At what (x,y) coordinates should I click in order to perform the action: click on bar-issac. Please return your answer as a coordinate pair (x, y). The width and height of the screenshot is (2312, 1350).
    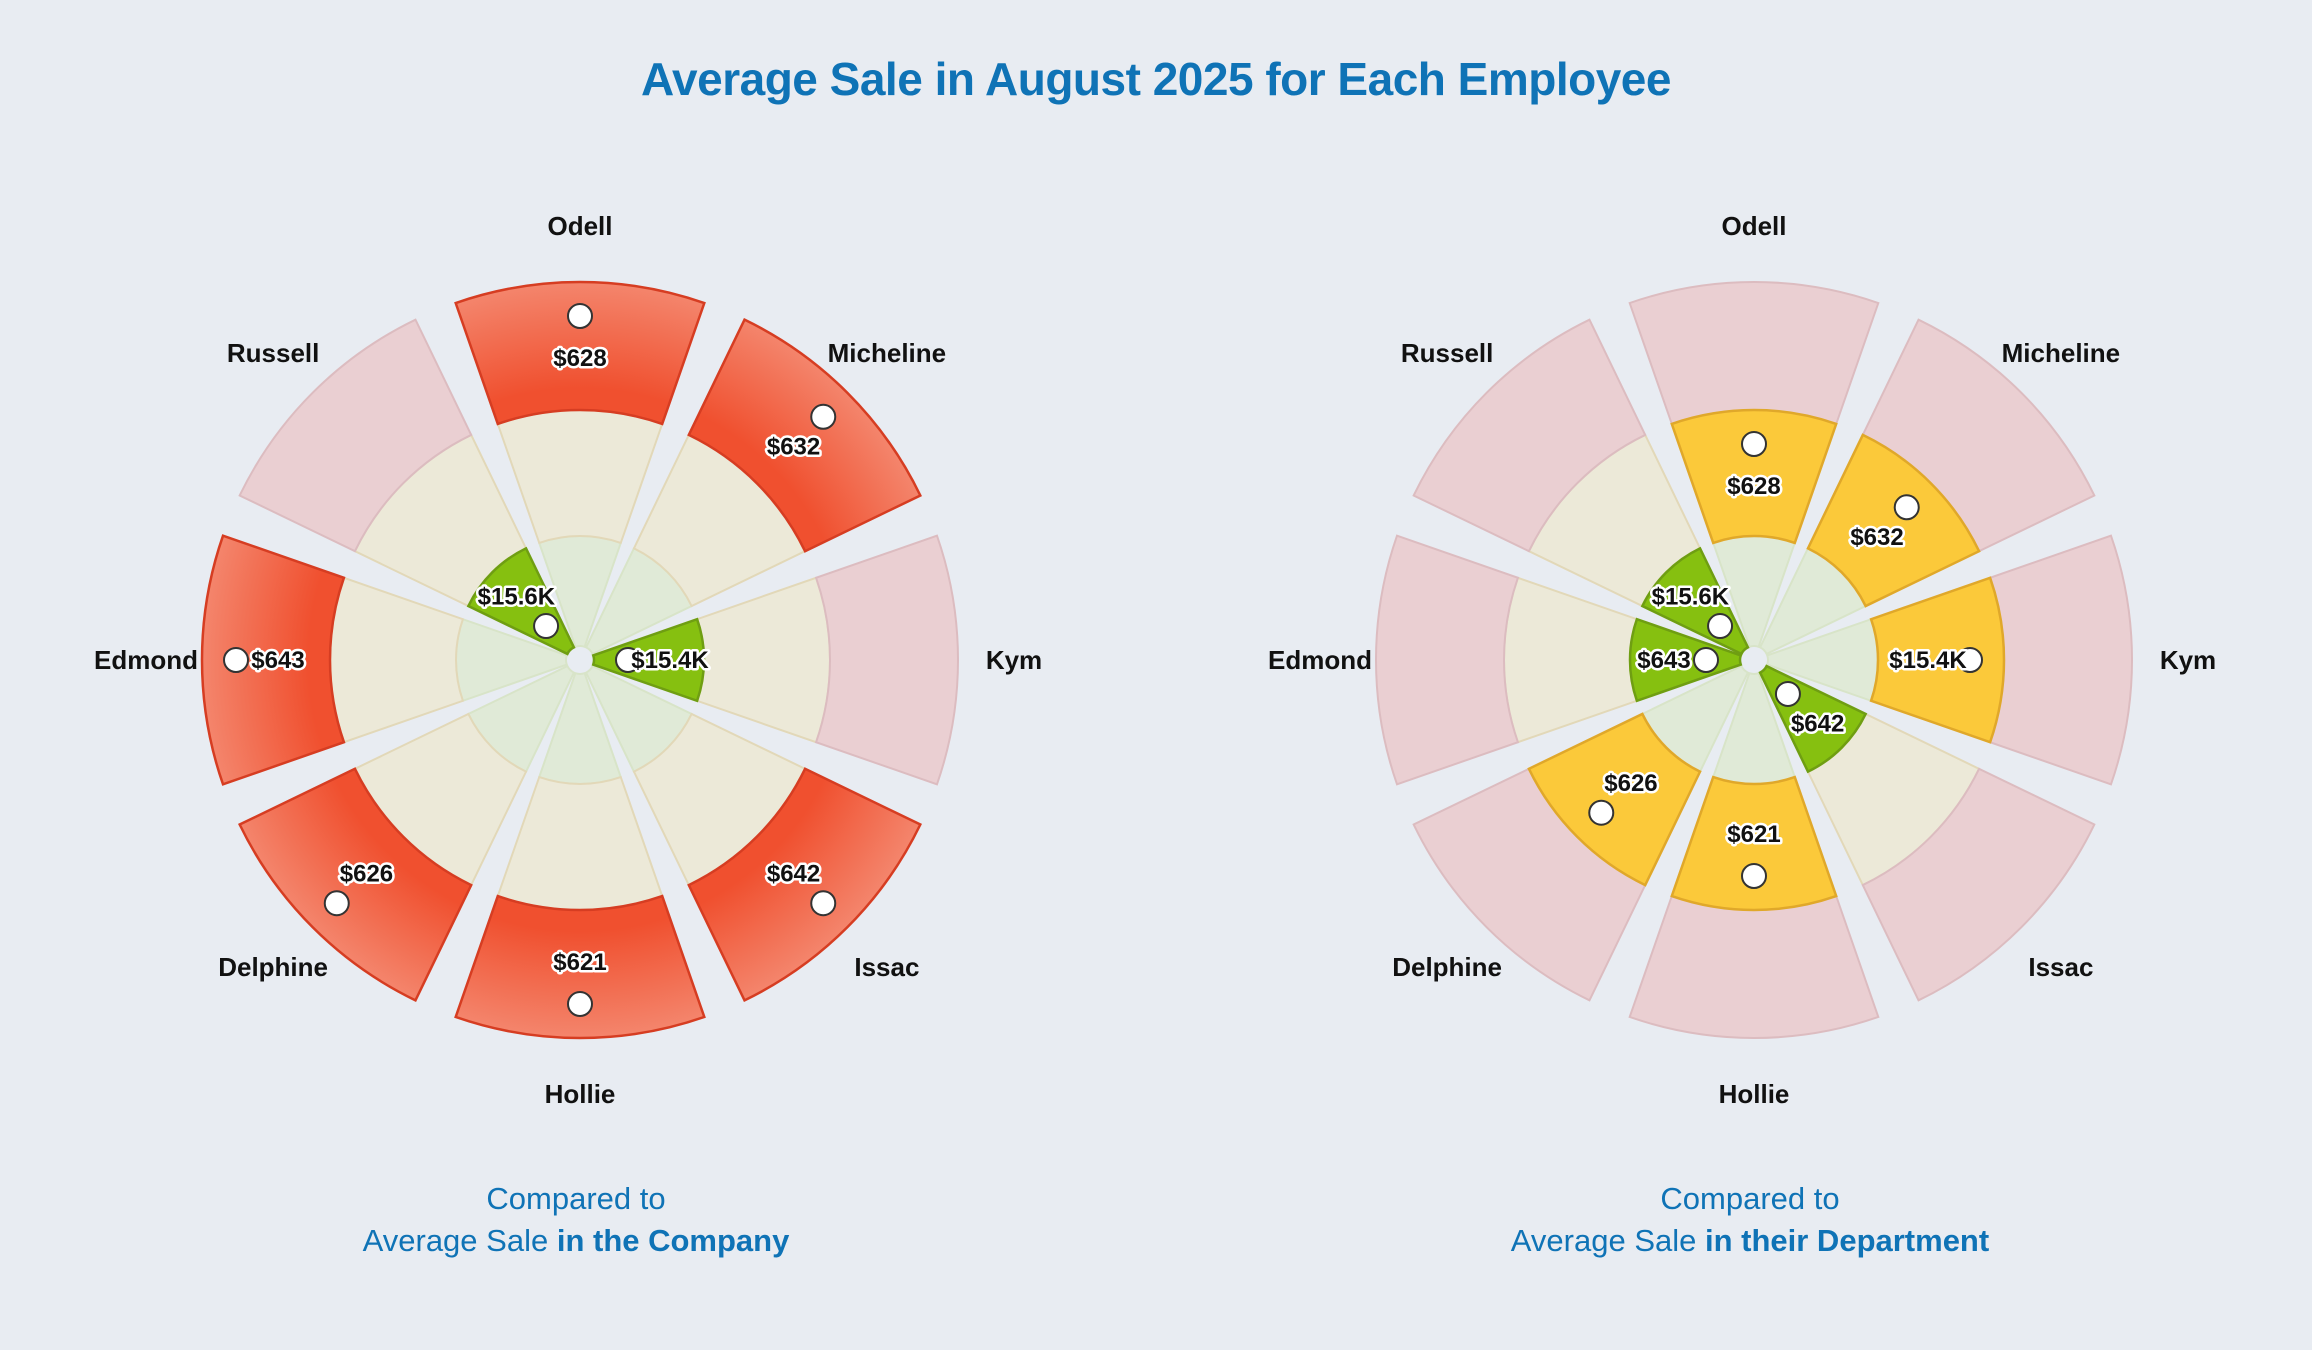
    Looking at the image, I should click on (804, 884).